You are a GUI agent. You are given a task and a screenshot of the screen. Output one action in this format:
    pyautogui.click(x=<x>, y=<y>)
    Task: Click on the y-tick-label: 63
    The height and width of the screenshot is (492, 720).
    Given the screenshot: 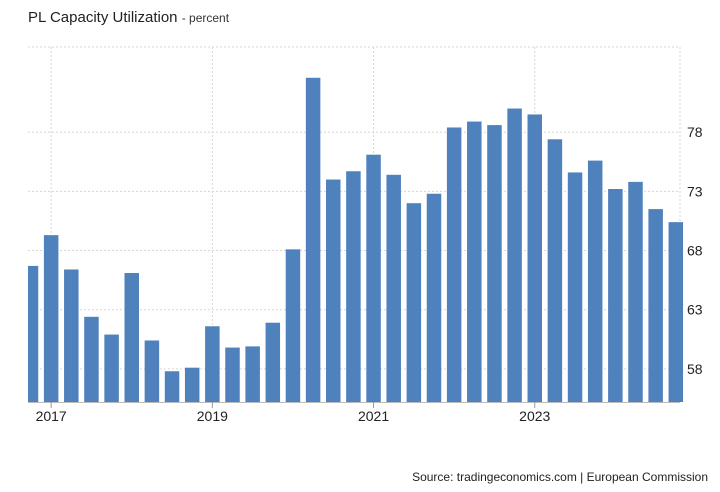 What is the action you would take?
    pyautogui.click(x=695, y=310)
    